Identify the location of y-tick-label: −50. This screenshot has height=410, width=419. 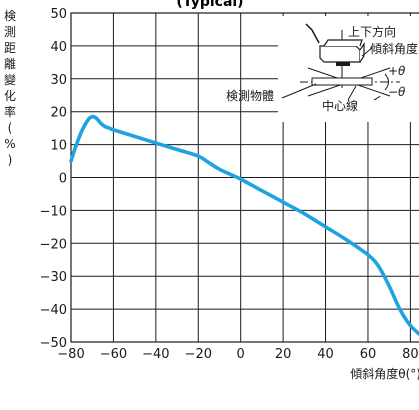
(53, 343).